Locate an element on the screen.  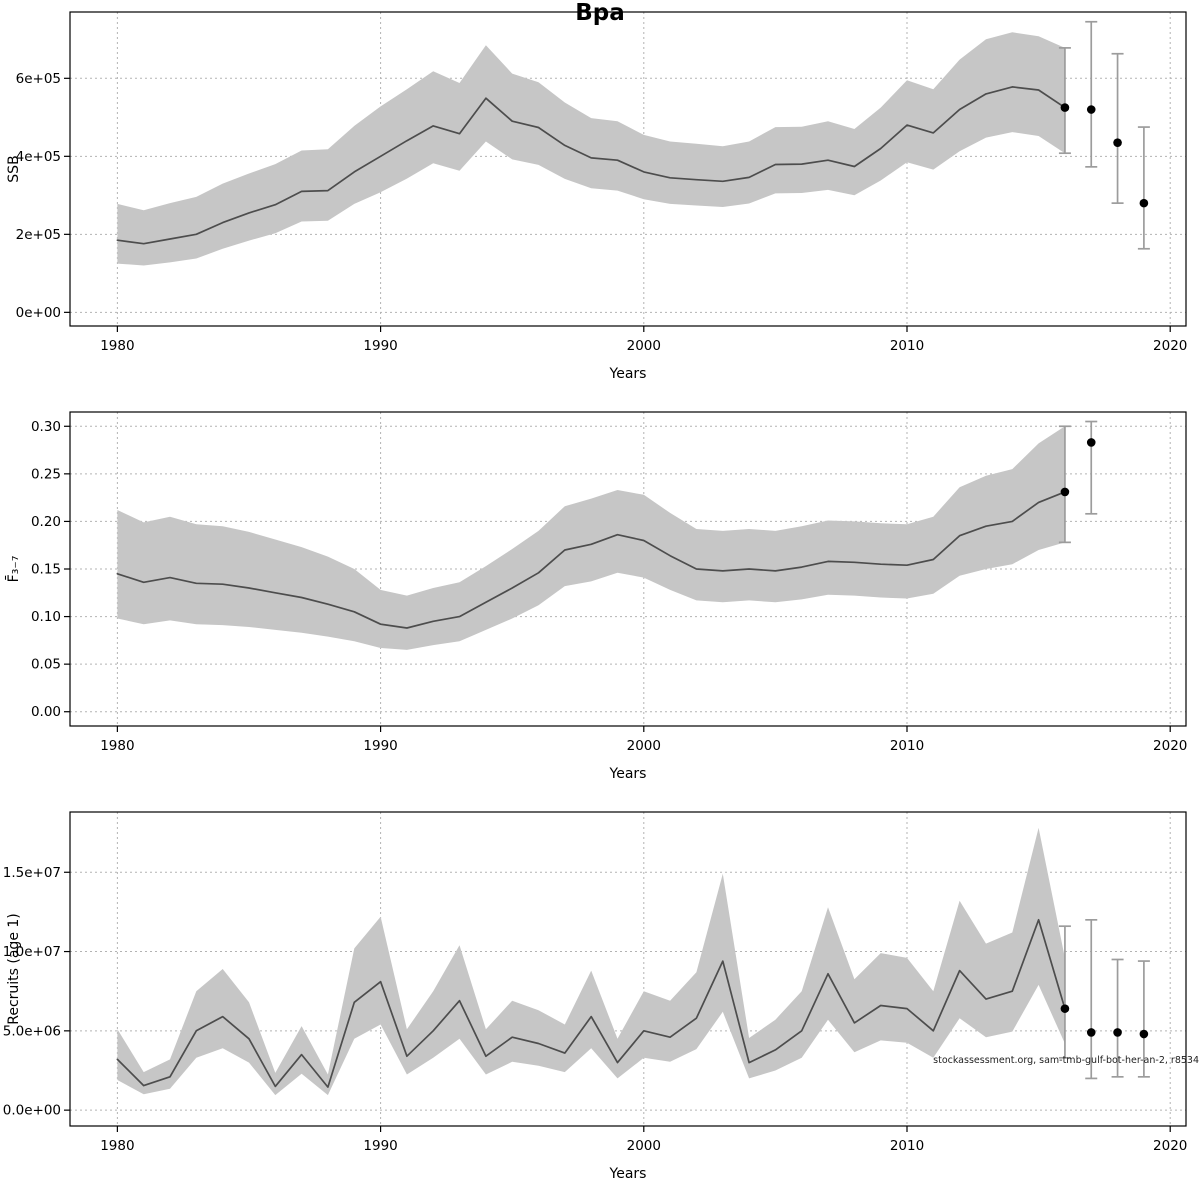
svg-text: Recruits (age 1) is located at coordinates (14, 969).